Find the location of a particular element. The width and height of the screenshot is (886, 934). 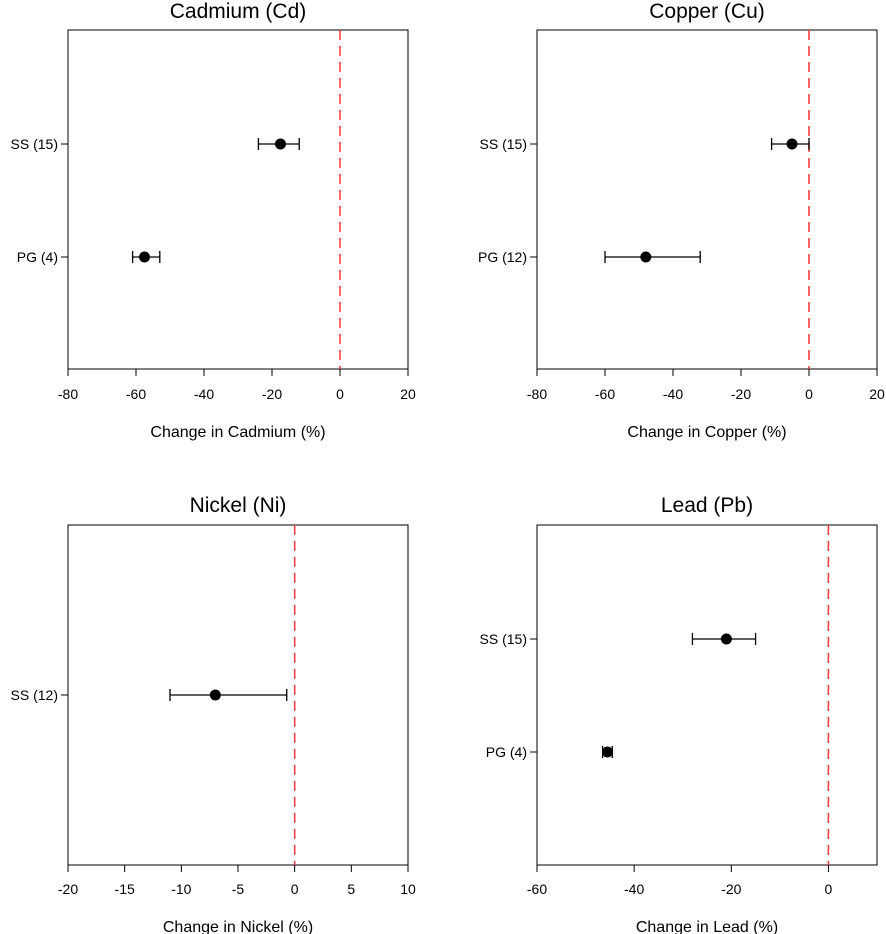

x-axis-label: Change in Cadmium (%) is located at coordinates (237, 432).